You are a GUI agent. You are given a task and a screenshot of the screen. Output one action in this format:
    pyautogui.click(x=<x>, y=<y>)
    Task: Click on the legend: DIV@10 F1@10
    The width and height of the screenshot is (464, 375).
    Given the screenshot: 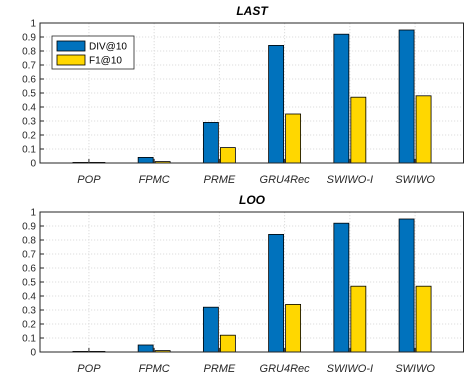 What is the action you would take?
    pyautogui.click(x=93, y=52)
    